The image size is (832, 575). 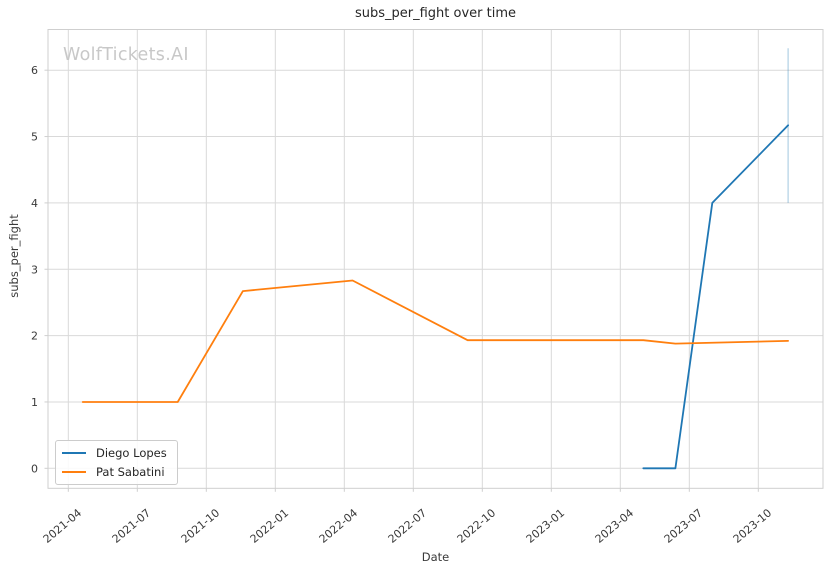 I want to click on x-tick-label: 2022-10, so click(x=477, y=526).